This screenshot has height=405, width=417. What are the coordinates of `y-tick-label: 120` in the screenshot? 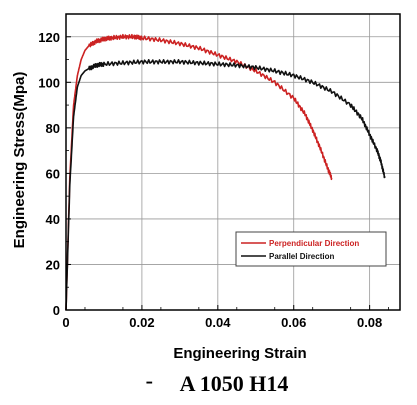 It's located at (49, 37).